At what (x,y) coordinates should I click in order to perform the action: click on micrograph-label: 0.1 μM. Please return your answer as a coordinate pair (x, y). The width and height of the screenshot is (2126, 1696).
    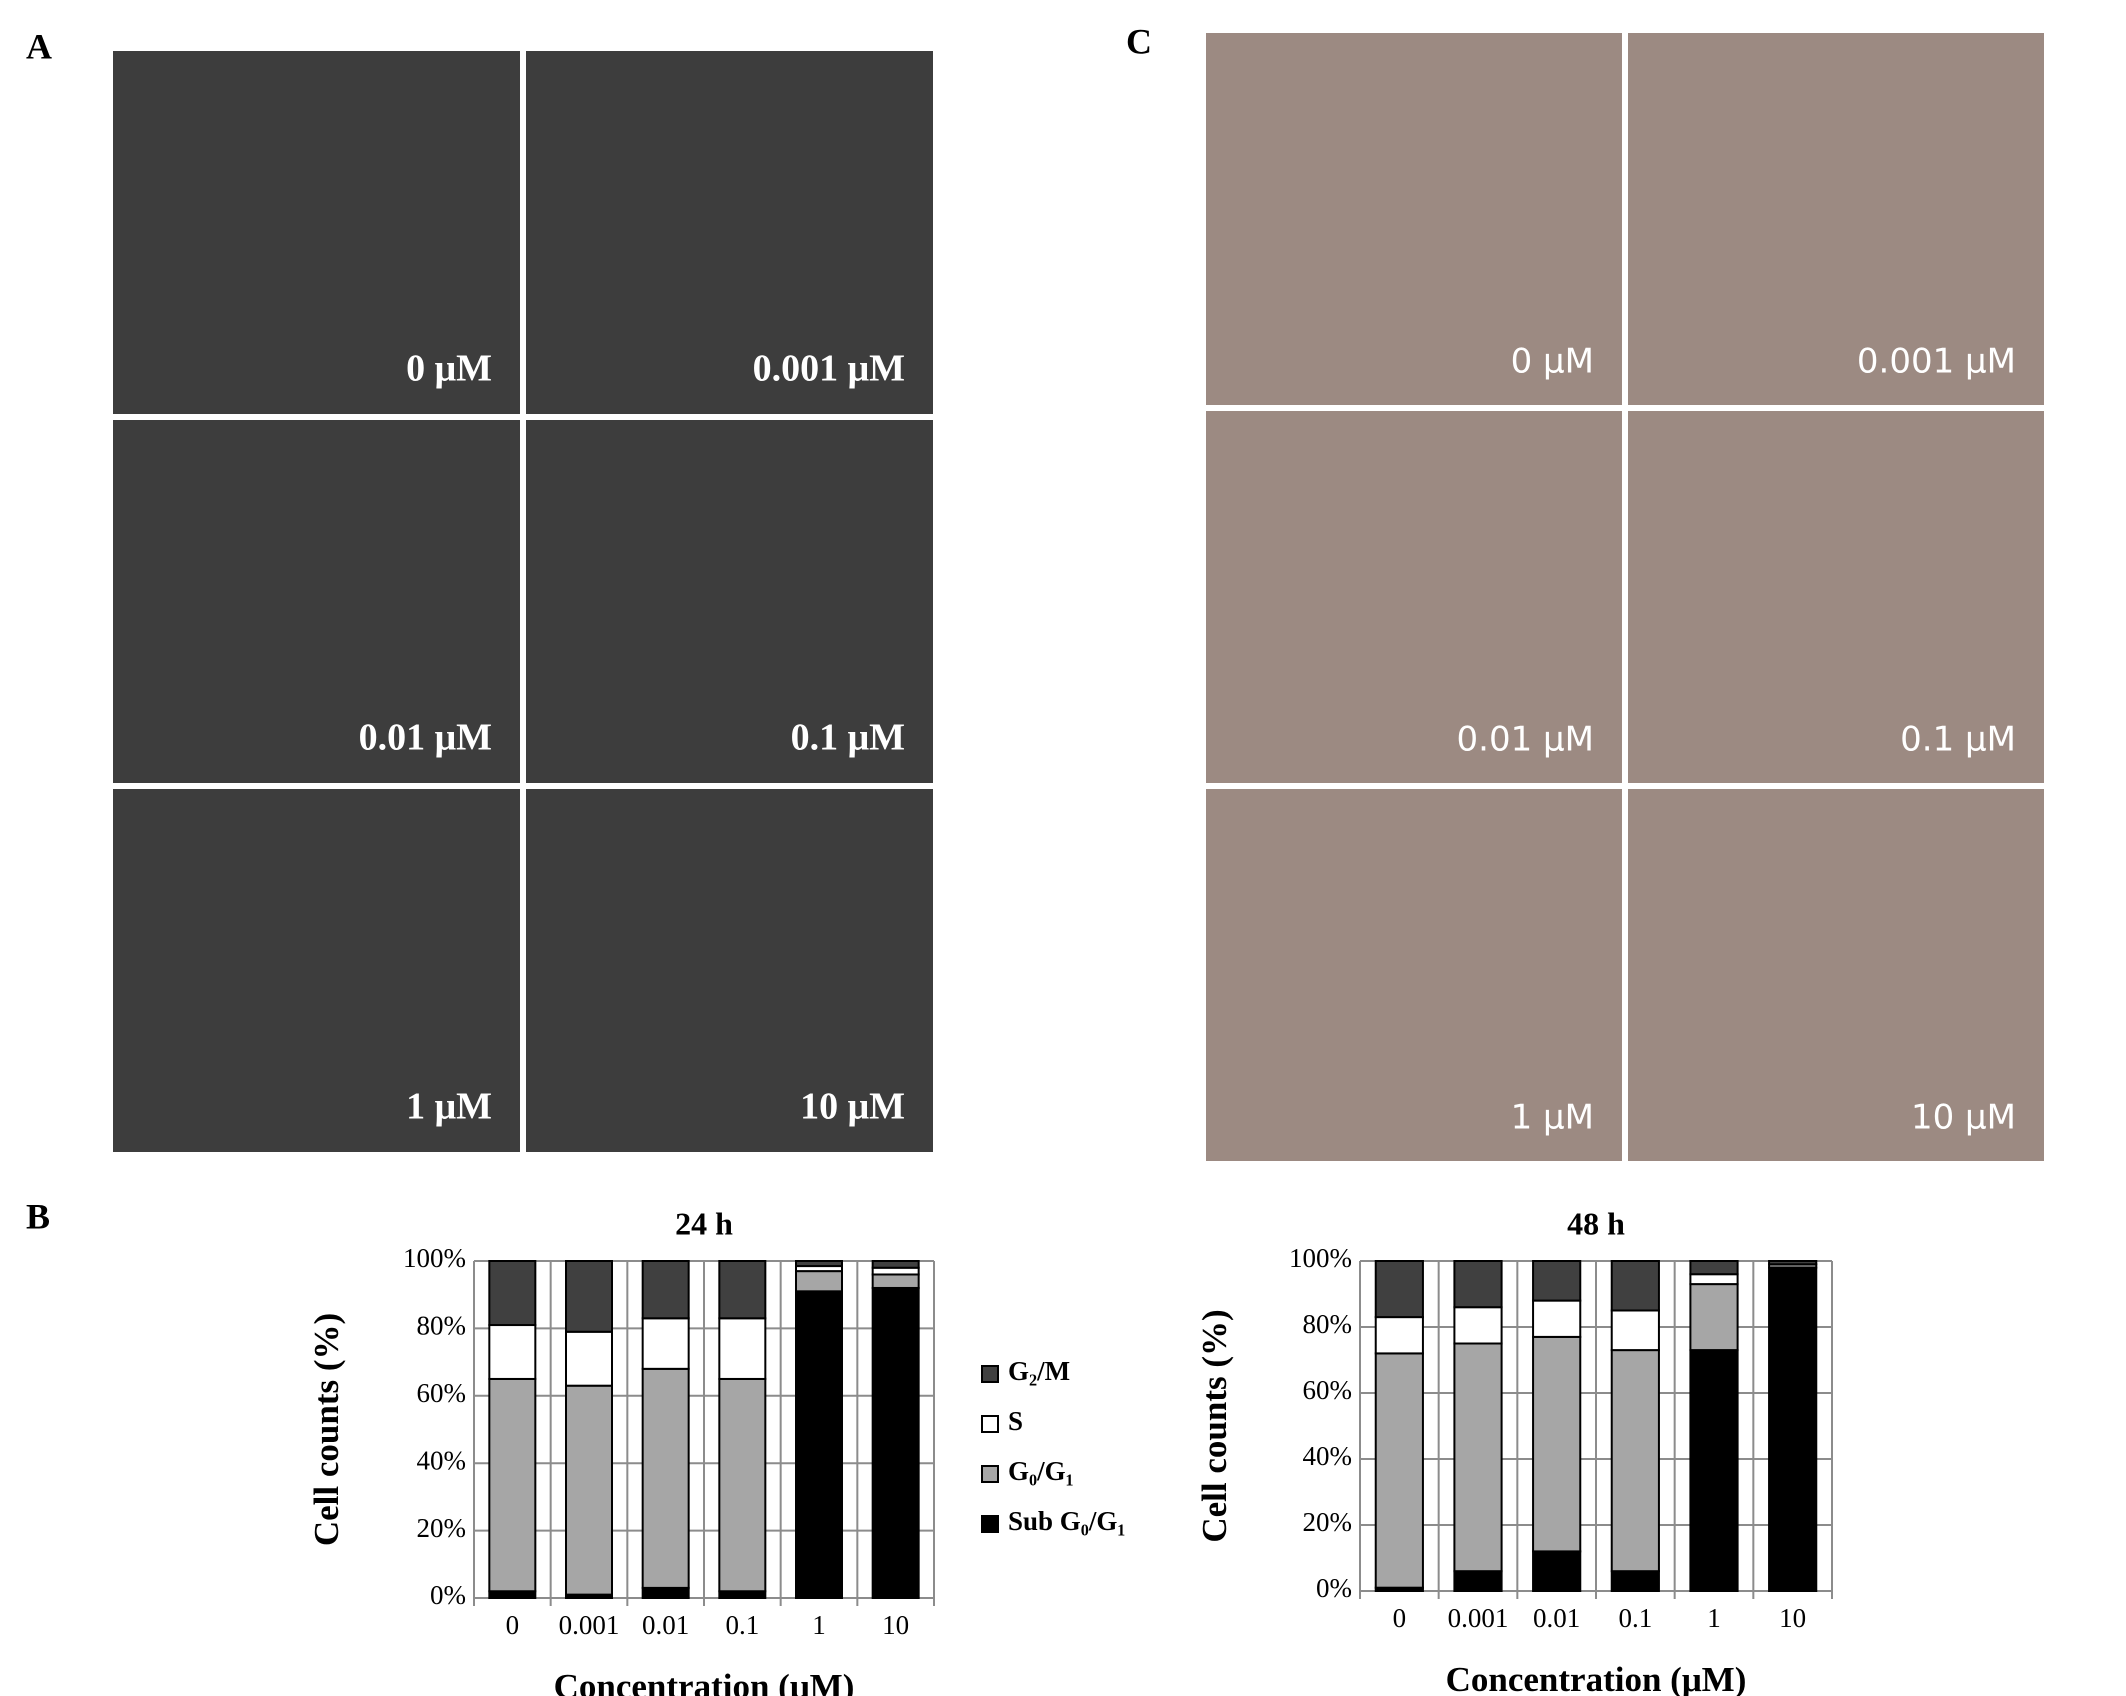
    Looking at the image, I should click on (1958, 740).